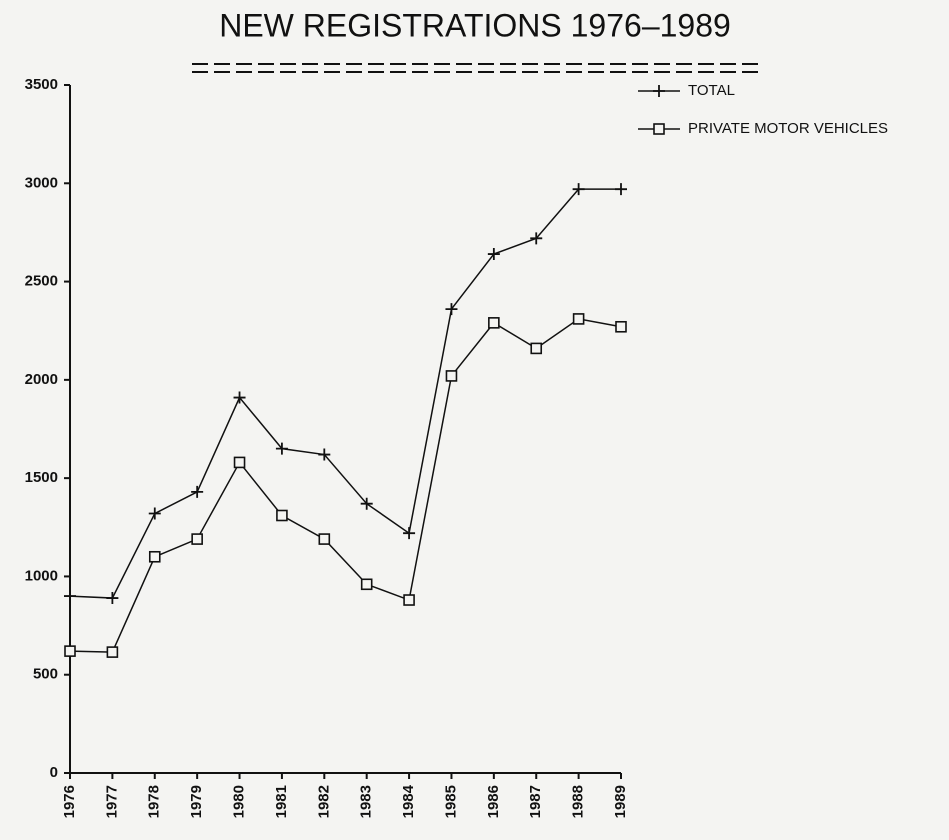 The image size is (949, 840). I want to click on y-tick-label: 1500, so click(41, 477).